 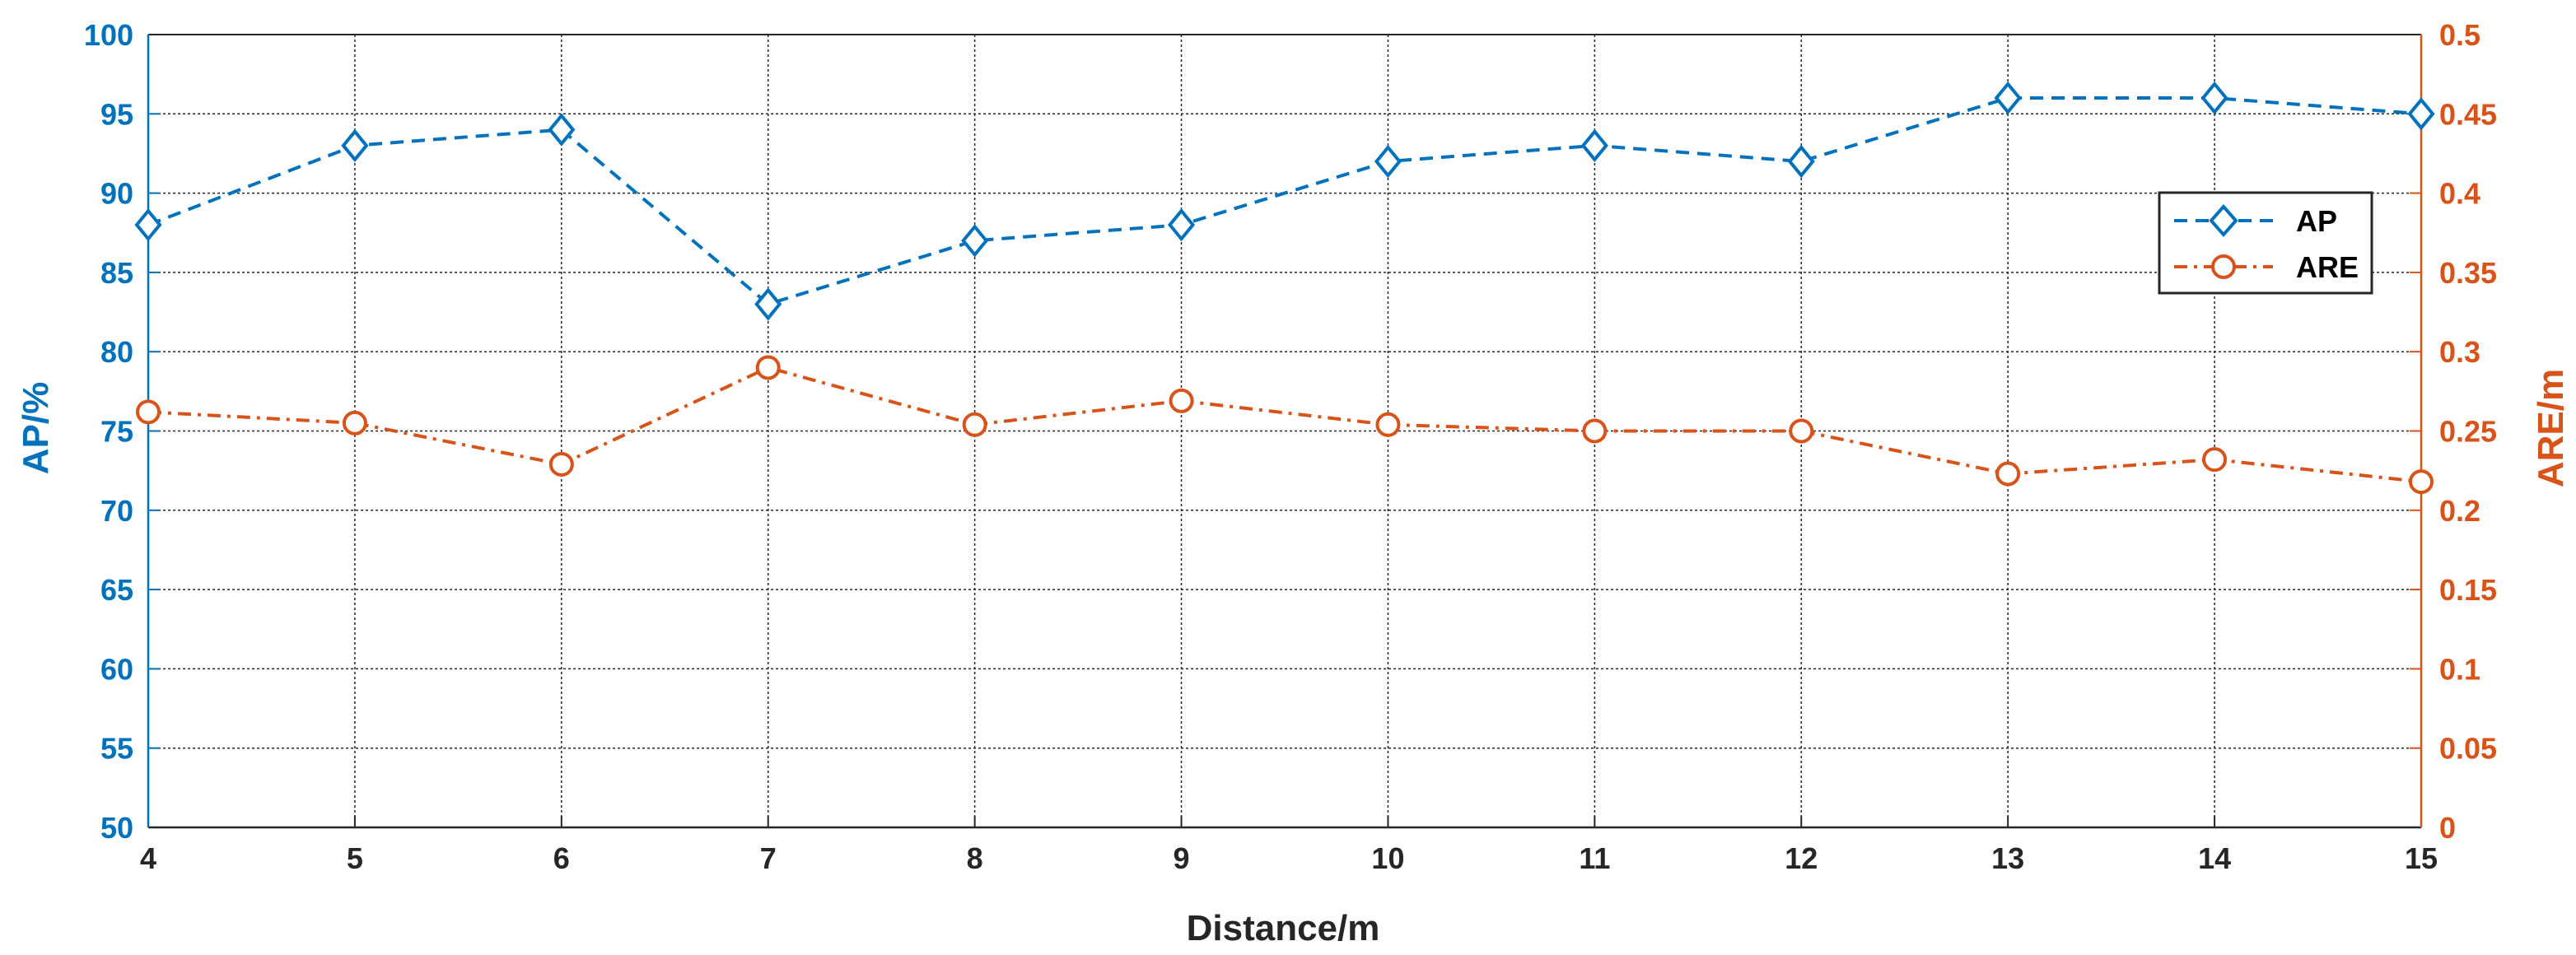 I want to click on legend-ap-label: AP, so click(x=2316, y=221).